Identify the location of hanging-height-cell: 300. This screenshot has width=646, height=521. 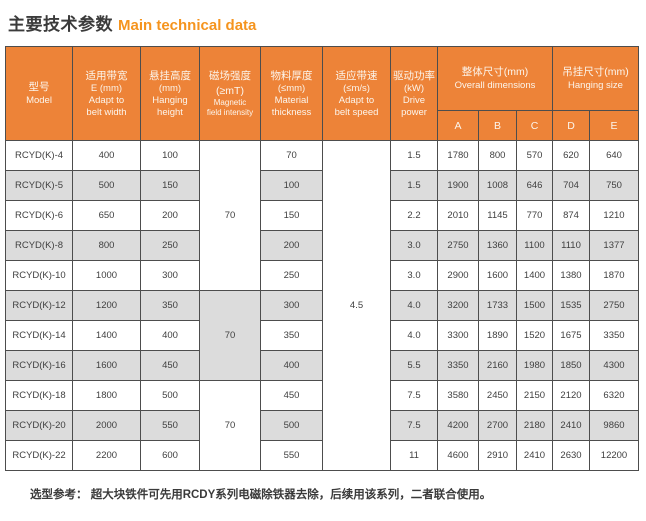
(170, 275).